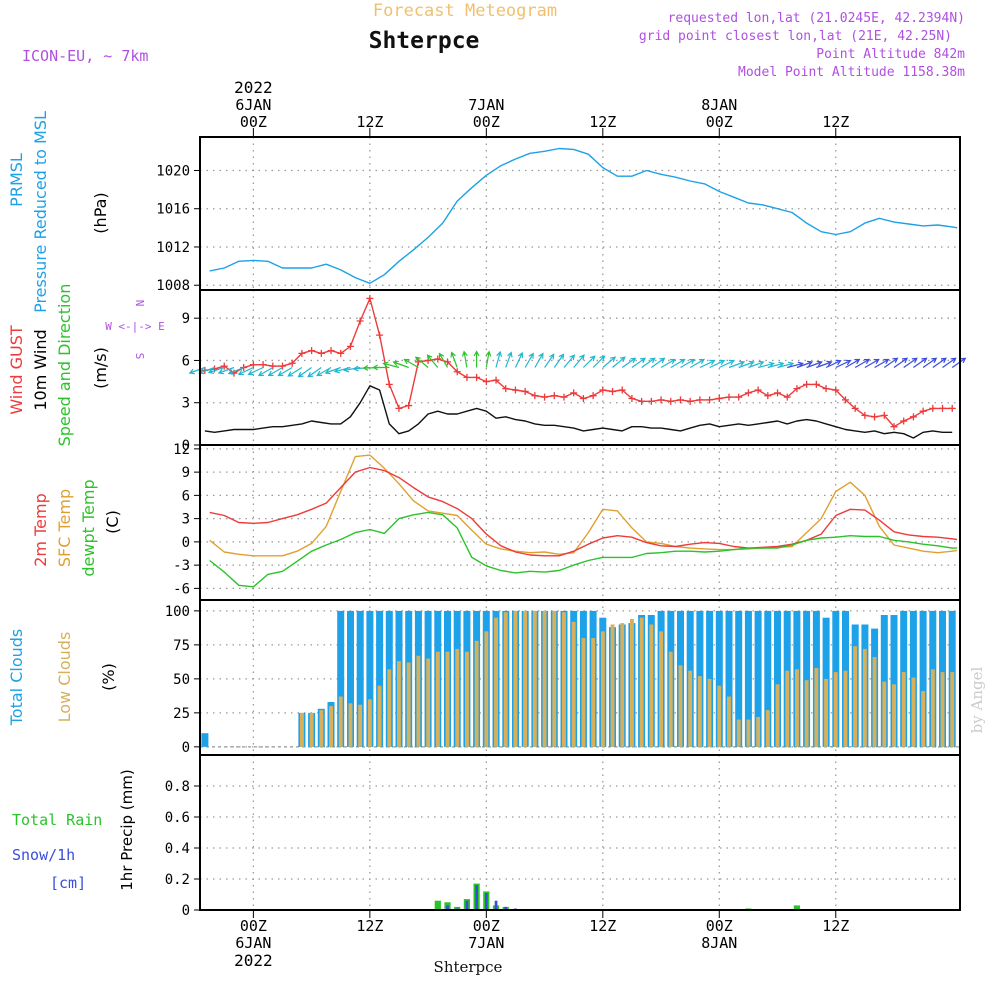 This screenshot has width=1000, height=1000. What do you see at coordinates (64, 365) in the screenshot?
I see `wind-direction-label: Speed and Direction` at bounding box center [64, 365].